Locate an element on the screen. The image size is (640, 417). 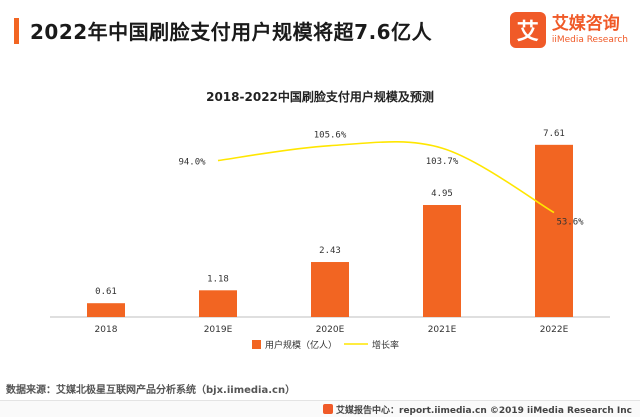
x-tick-label: 2021E is located at coordinates (442, 330).